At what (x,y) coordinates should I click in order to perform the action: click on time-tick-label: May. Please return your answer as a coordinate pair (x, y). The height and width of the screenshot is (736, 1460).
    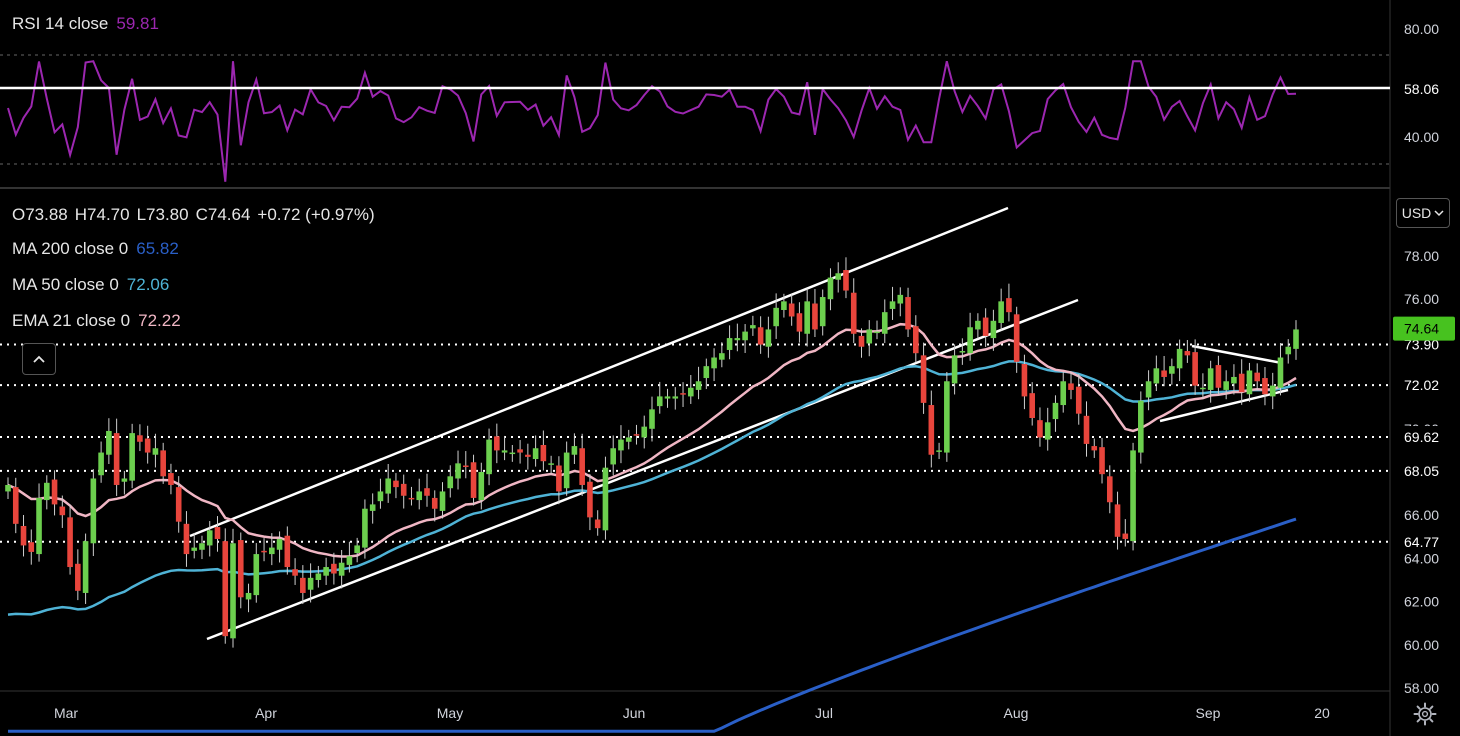
    Looking at the image, I should click on (450, 713).